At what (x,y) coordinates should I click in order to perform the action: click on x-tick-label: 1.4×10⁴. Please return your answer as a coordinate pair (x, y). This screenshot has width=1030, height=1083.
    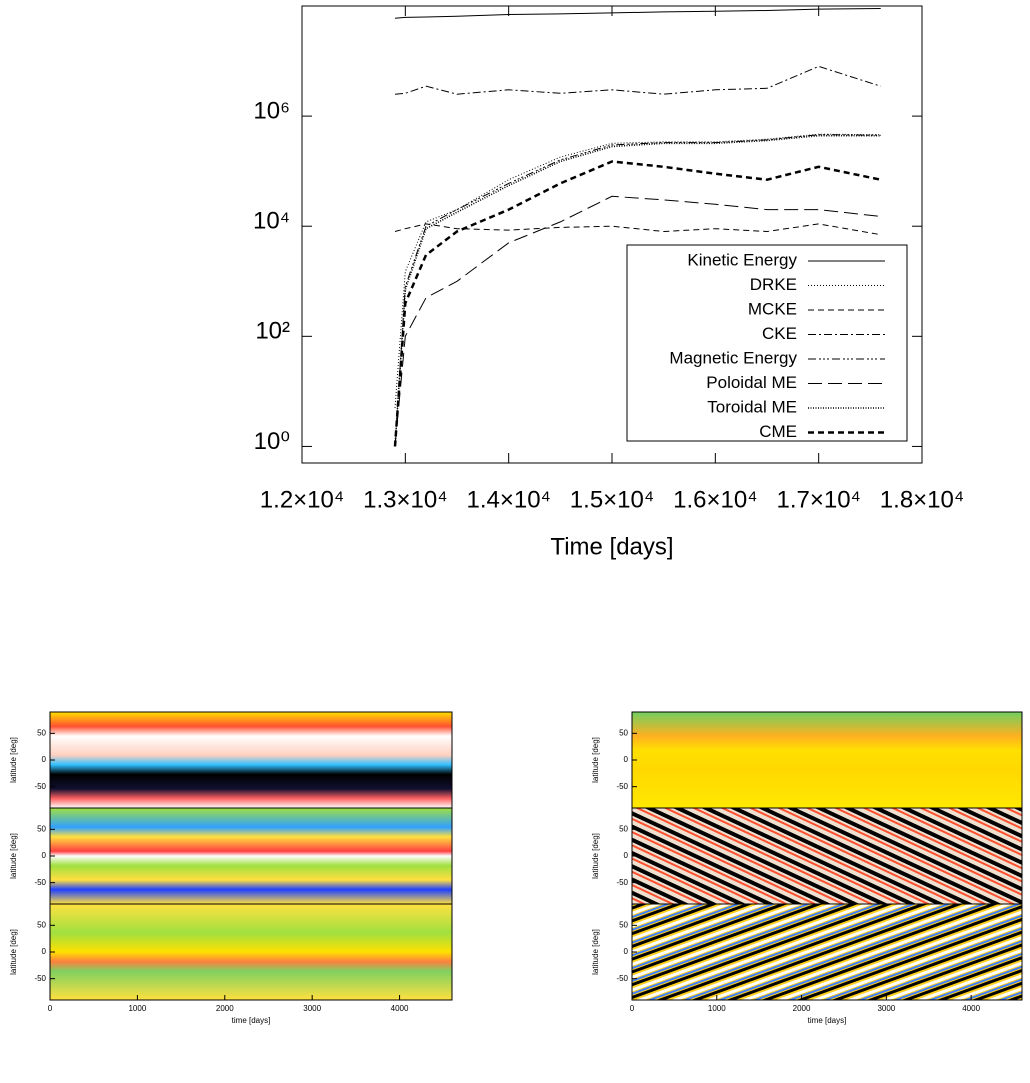
    Looking at the image, I should click on (508, 499).